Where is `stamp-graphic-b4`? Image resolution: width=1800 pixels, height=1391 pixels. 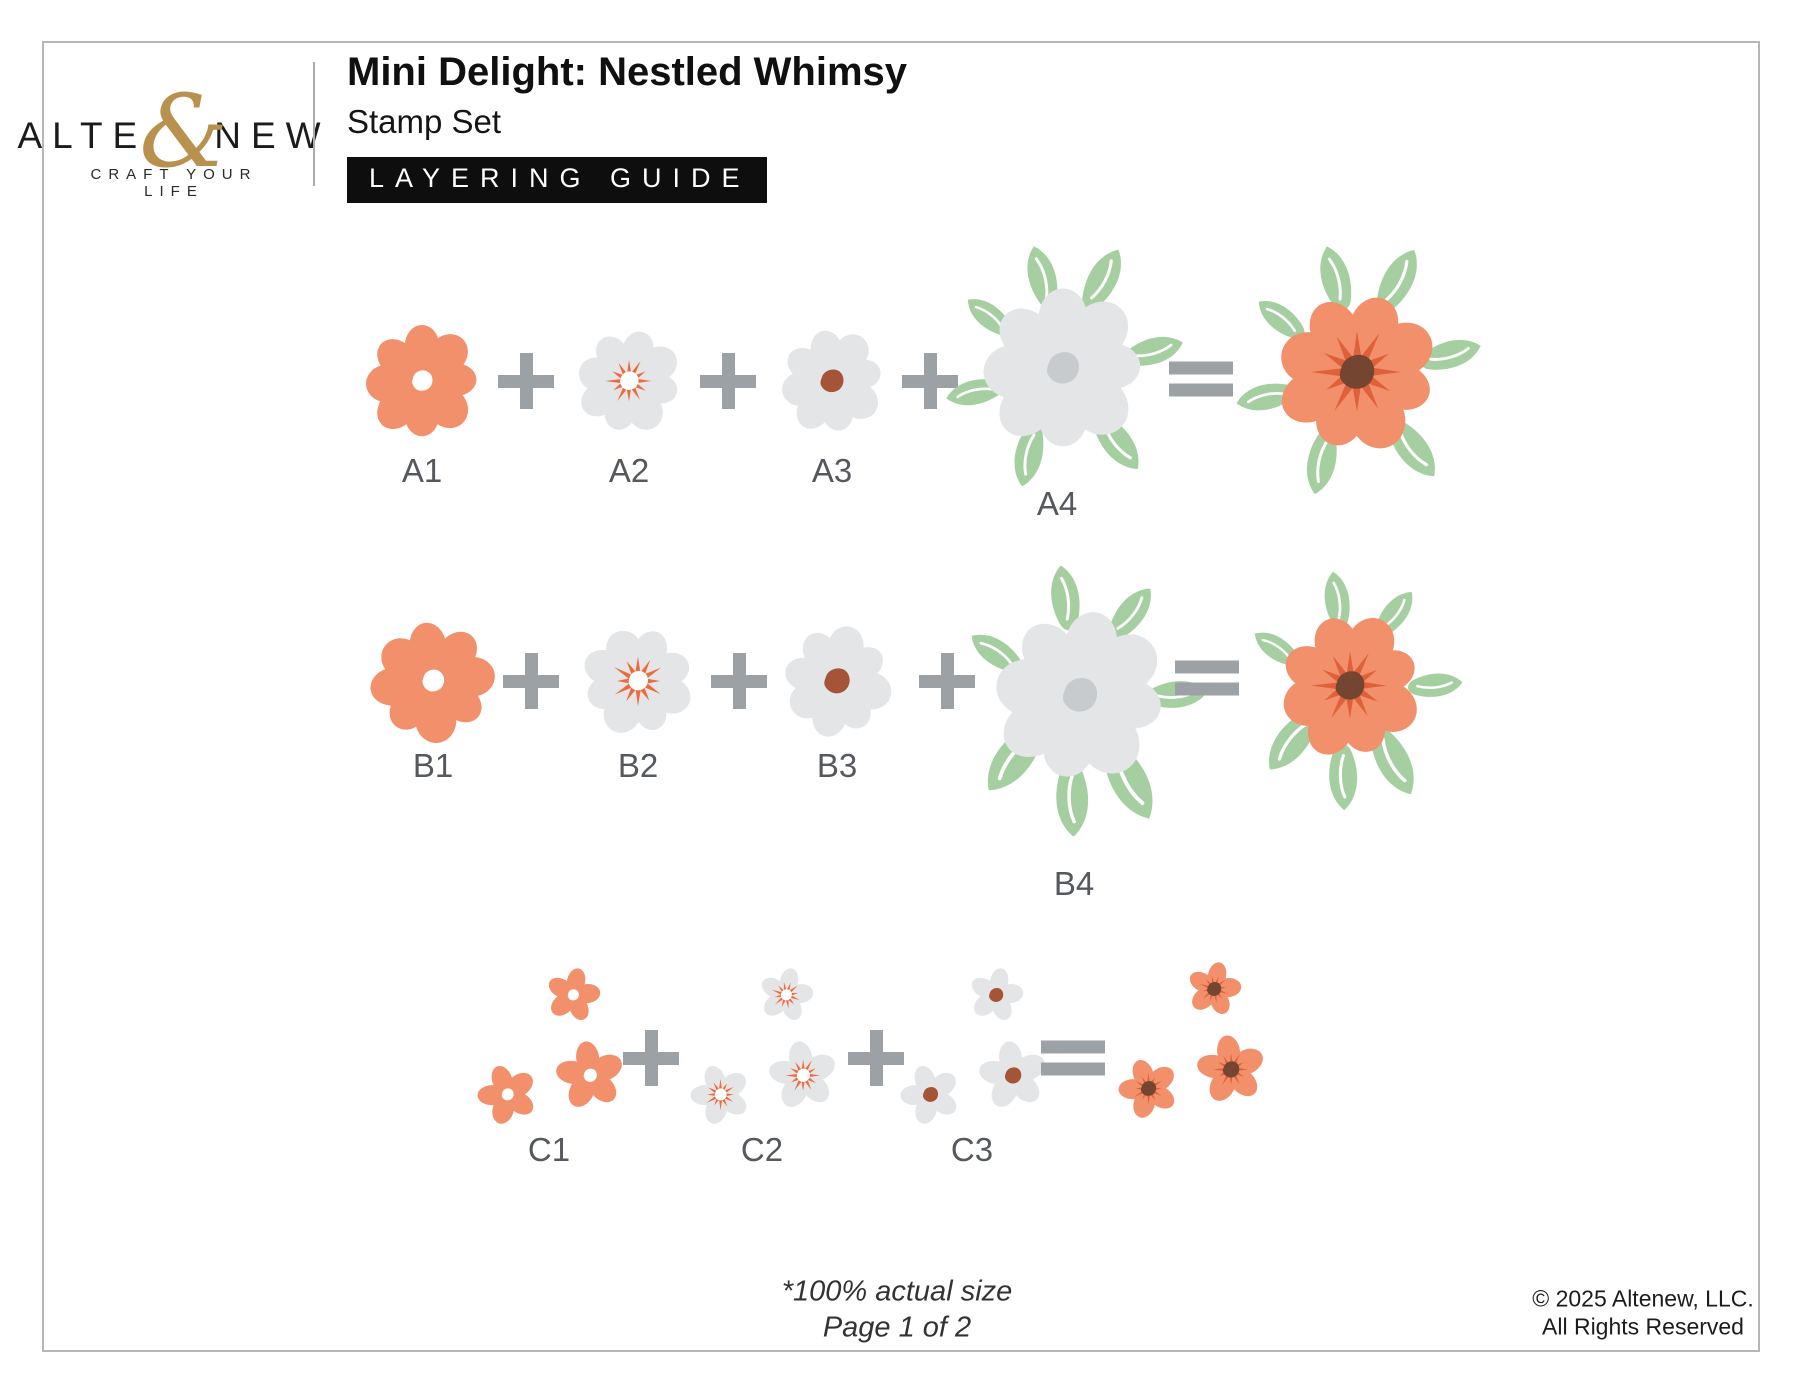 stamp-graphic-b4 is located at coordinates (1080, 700).